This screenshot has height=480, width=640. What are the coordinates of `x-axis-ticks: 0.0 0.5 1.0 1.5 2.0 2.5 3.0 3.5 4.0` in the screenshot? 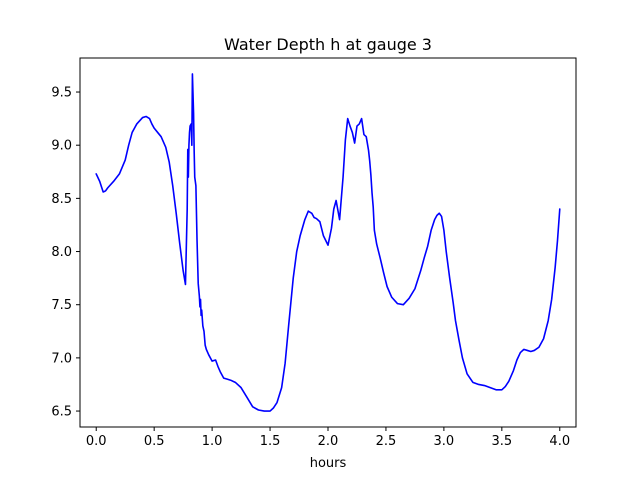 It's located at (328, 438).